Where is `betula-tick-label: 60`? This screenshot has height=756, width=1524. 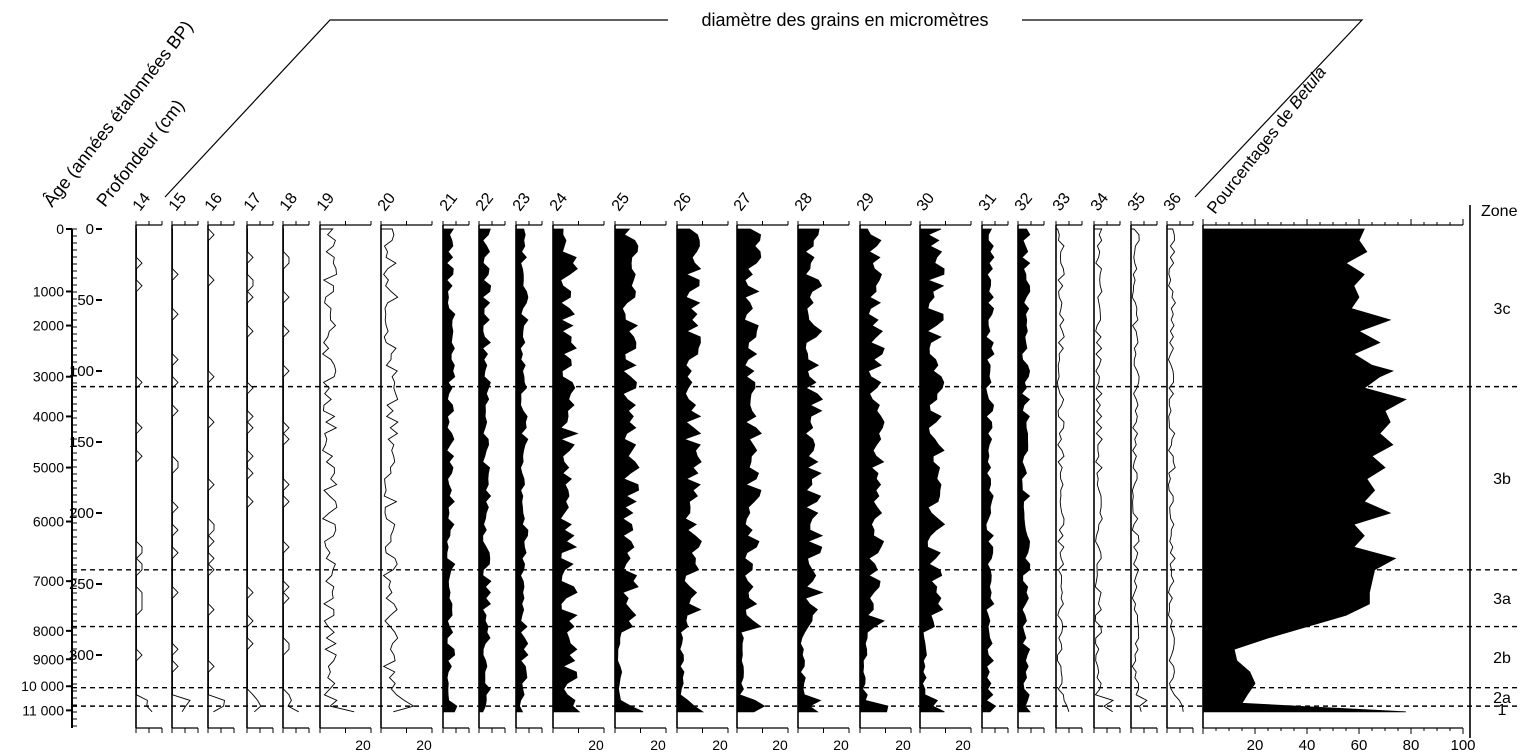
betula-tick-label: 60 is located at coordinates (1359, 745).